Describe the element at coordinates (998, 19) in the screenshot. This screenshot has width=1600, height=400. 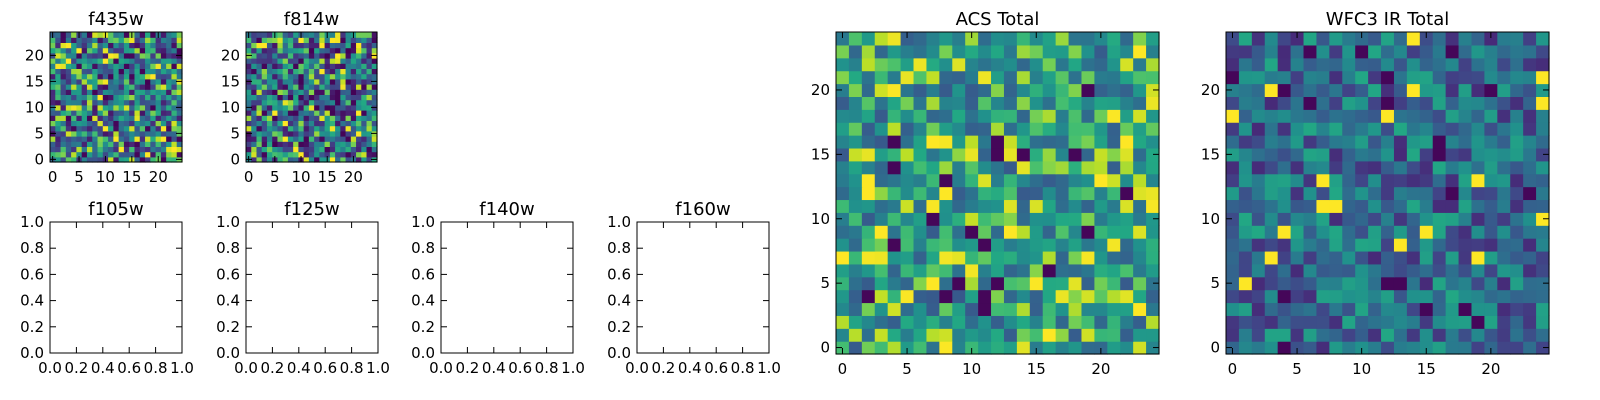
I see `panel-title: ACS Total` at that location.